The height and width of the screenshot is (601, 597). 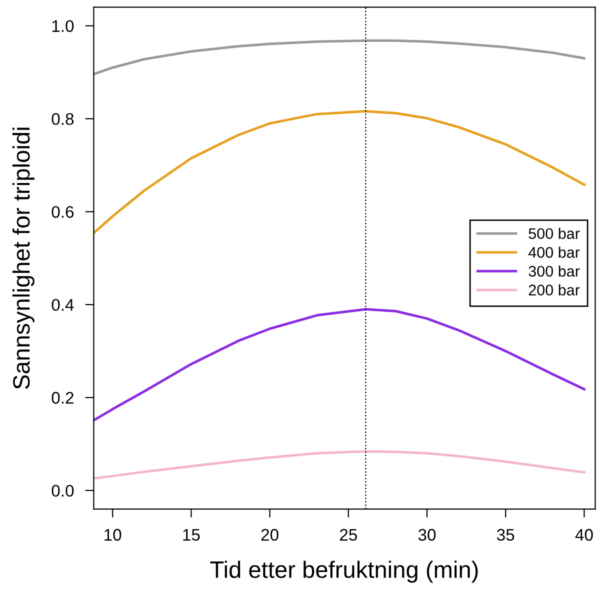 I want to click on y-tick-label: 1.0, so click(x=63, y=26).